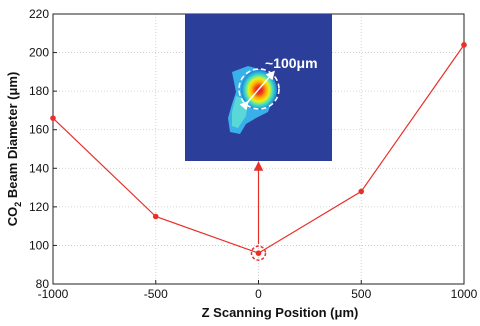 The width and height of the screenshot is (480, 326). I want to click on y-axis-label: CO2 Beam Diameter (μm), so click(14, 149).